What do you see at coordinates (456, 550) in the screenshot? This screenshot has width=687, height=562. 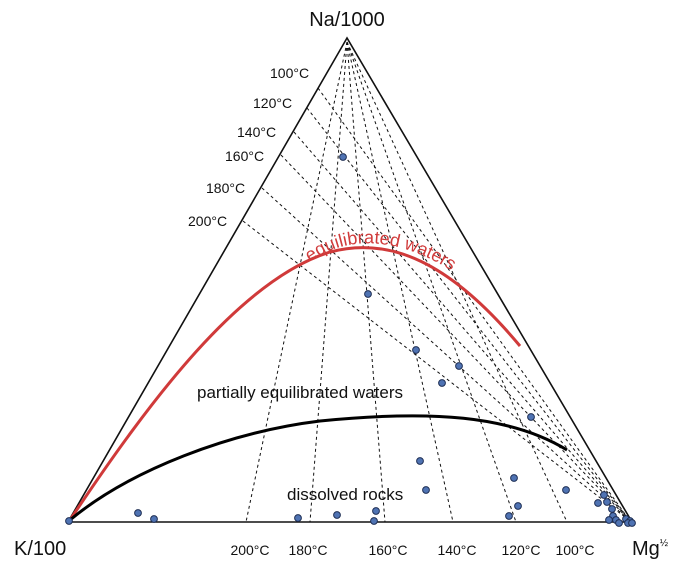 I see `k-mg-label-140: 140°C` at bounding box center [456, 550].